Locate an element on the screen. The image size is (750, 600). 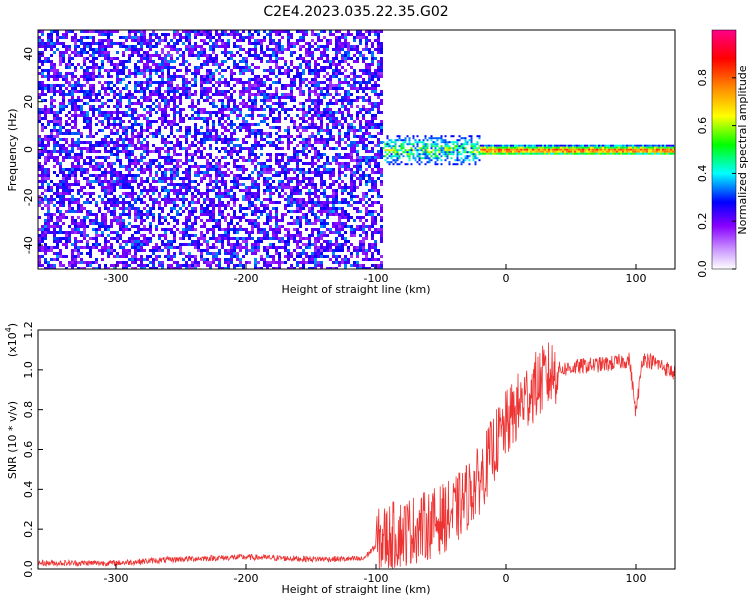
snr-y-label: SNR (10 * v/v) is located at coordinates (12, 440).